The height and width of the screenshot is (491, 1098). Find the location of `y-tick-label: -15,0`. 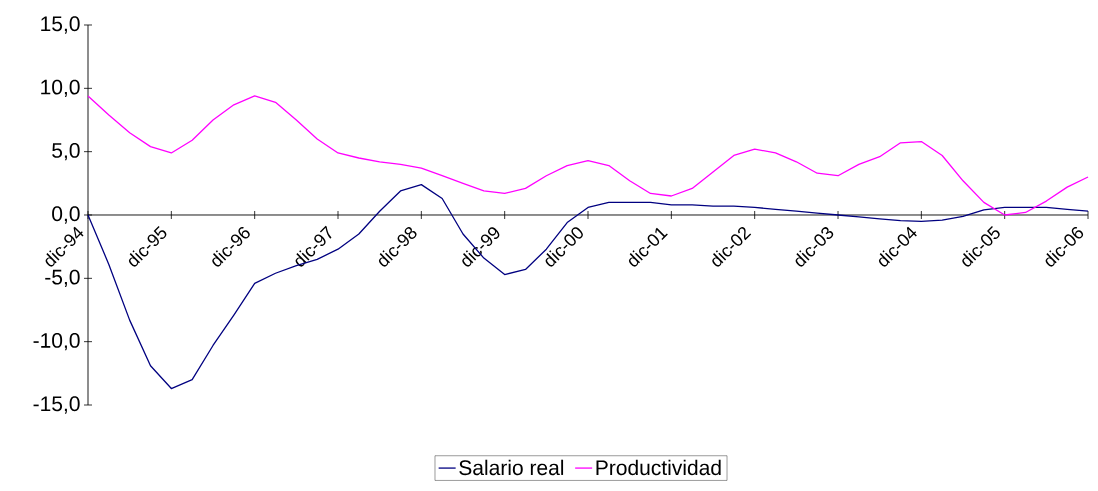

y-tick-label: -15,0 is located at coordinates (56, 405).